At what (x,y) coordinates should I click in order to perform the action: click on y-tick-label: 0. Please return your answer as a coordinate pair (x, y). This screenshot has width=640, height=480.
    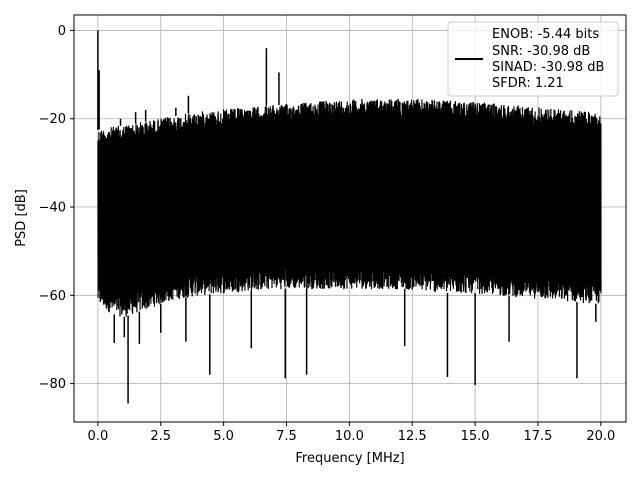
    Looking at the image, I should click on (62, 31).